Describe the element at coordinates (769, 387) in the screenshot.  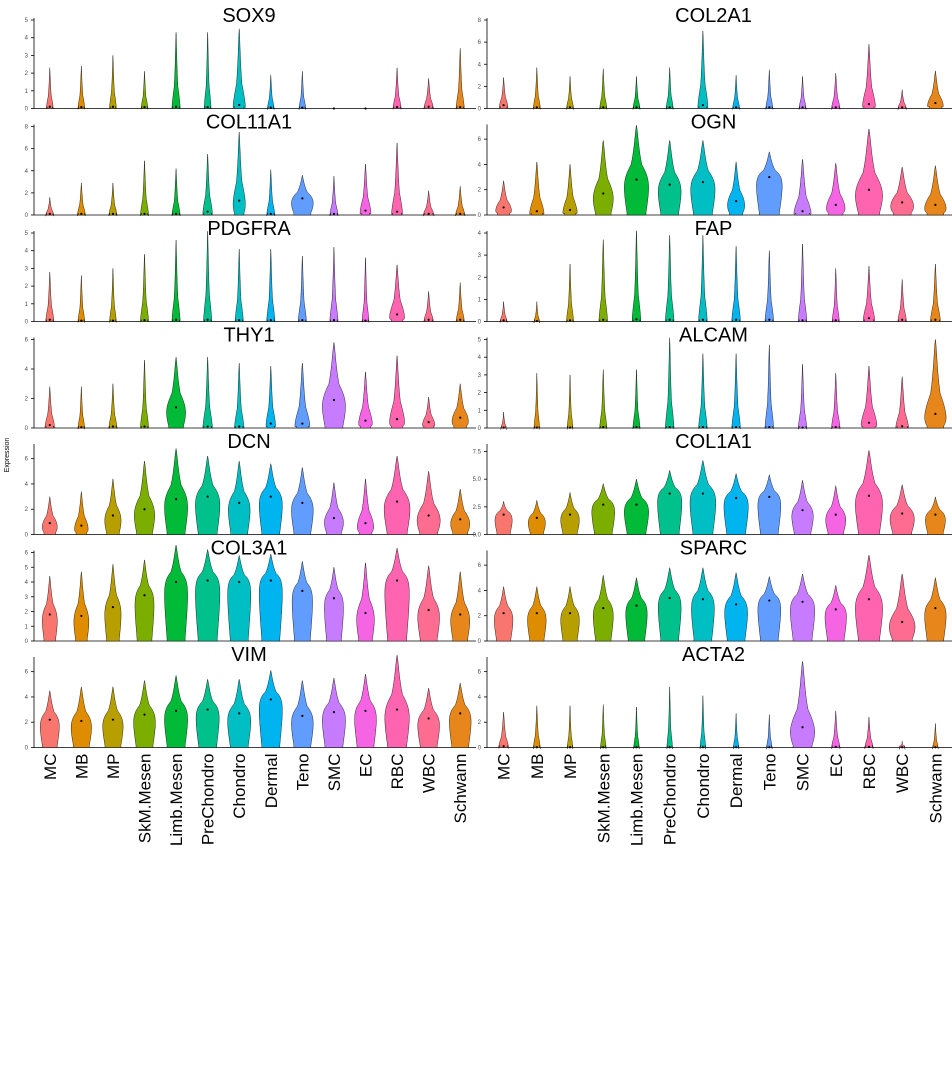
I see `violin-alcam-teno` at that location.